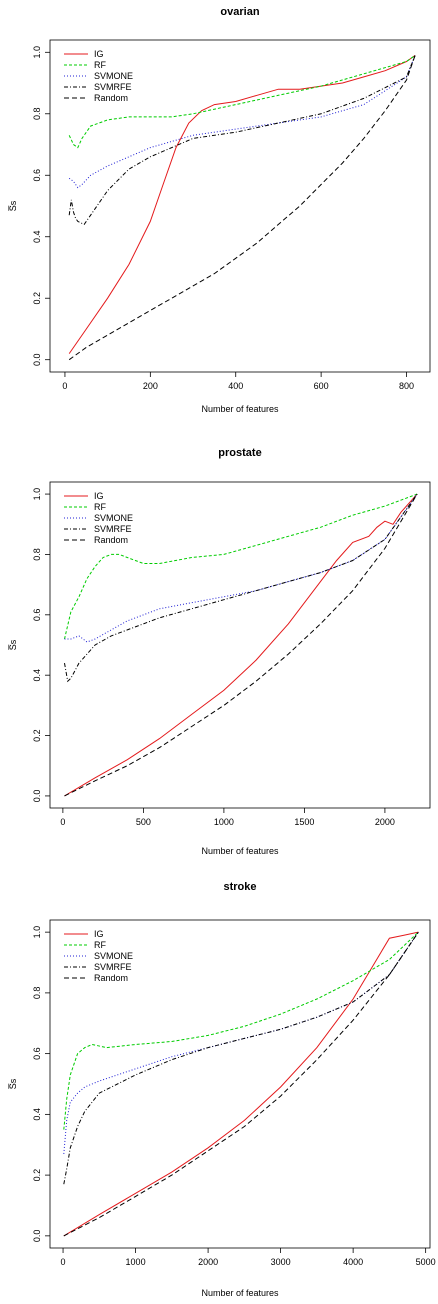  Describe the element at coordinates (406, 386) in the screenshot. I see `x-tick-label: 800` at that location.